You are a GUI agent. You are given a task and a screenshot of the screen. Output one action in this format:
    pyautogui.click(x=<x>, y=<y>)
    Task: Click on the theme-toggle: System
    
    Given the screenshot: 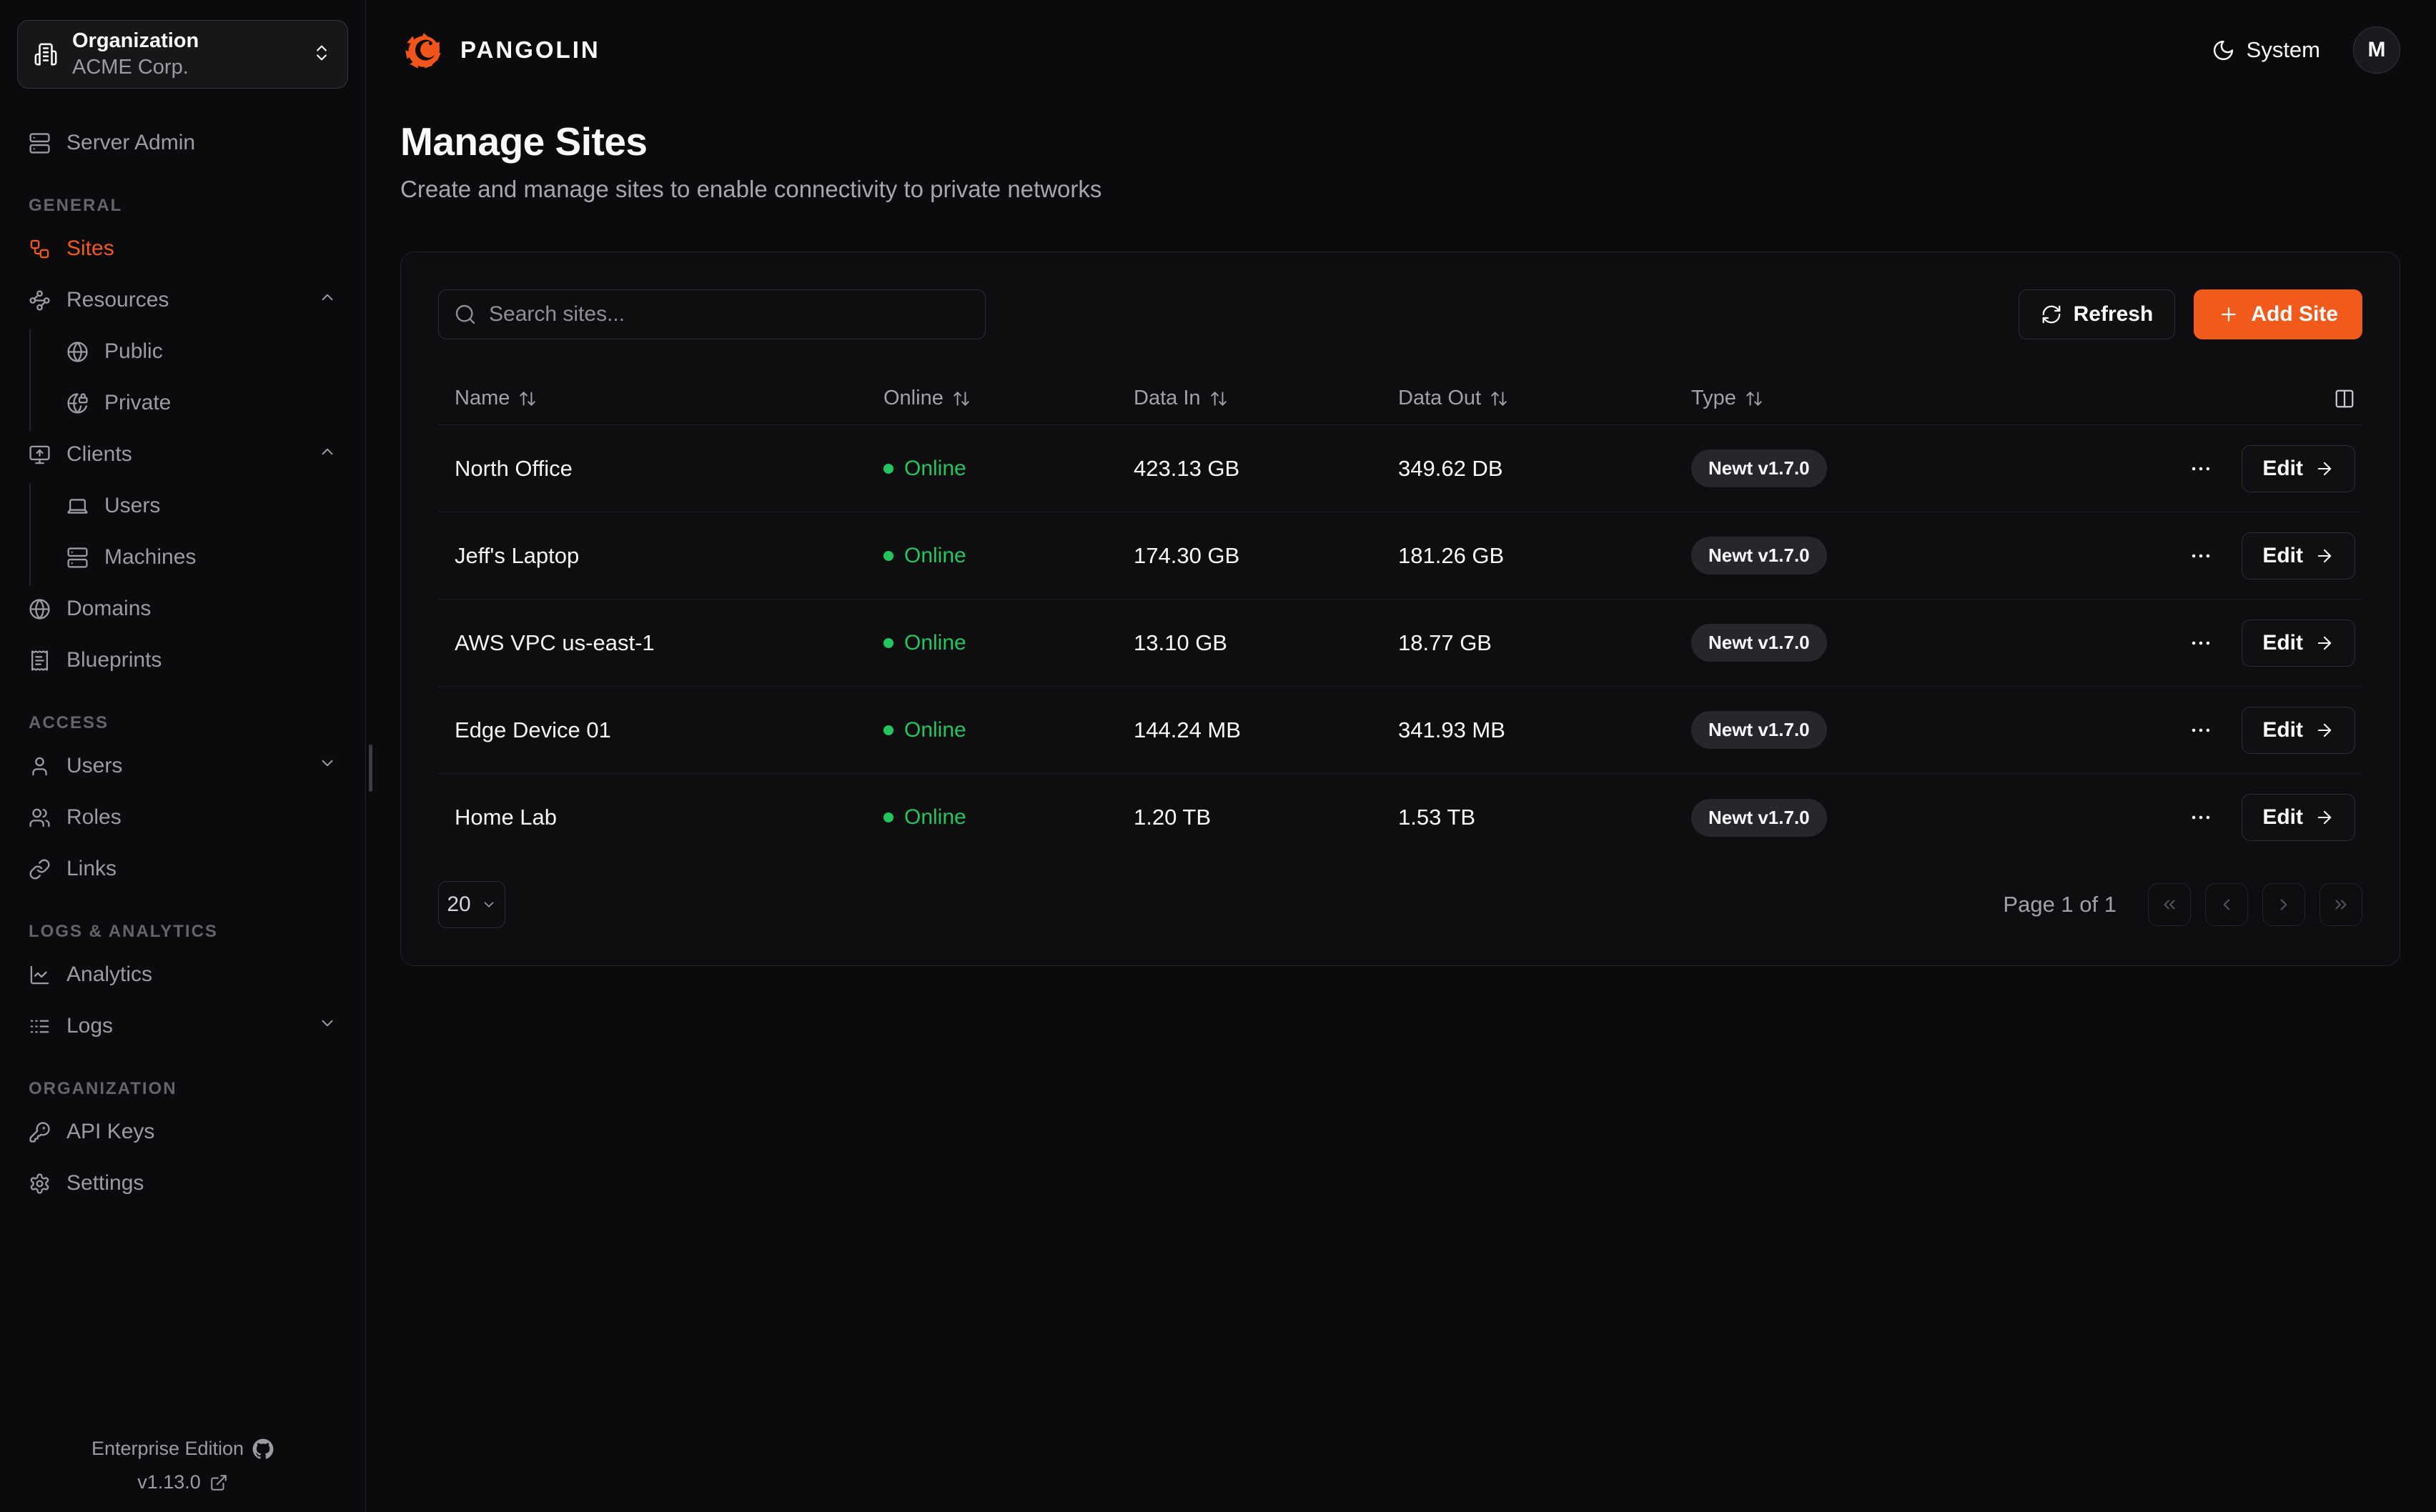 What is the action you would take?
    pyautogui.click(x=2266, y=50)
    